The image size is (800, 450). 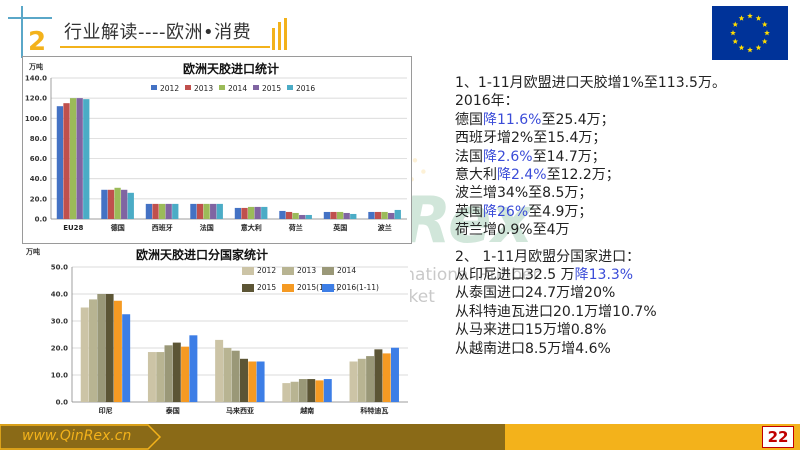 What do you see at coordinates (625, 349) in the screenshot?
I see `analysis-line: 从越南进口8.5万增4.6%` at bounding box center [625, 349].